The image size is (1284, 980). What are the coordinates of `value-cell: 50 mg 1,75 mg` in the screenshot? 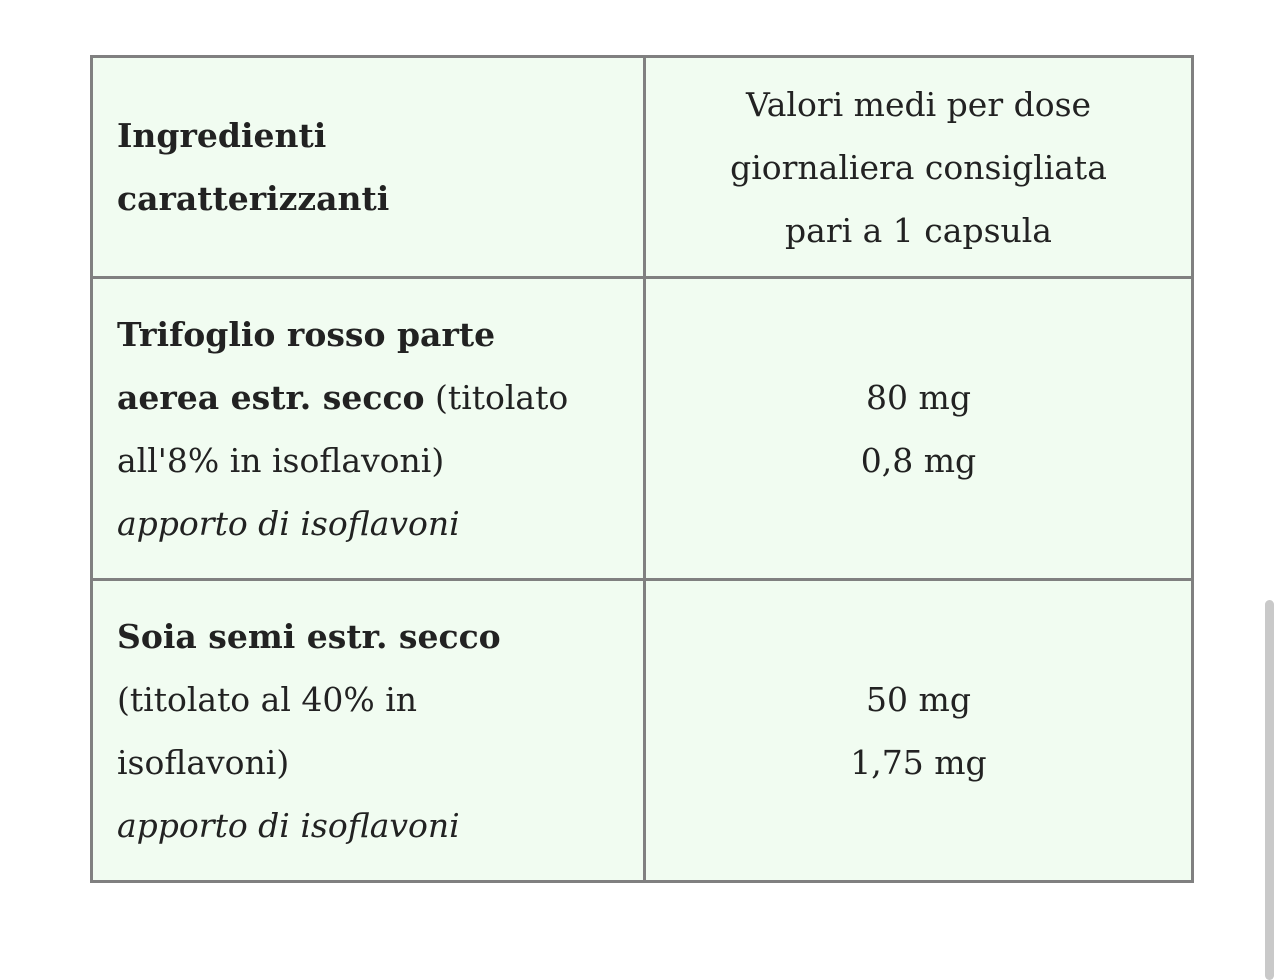 It's located at (918, 730).